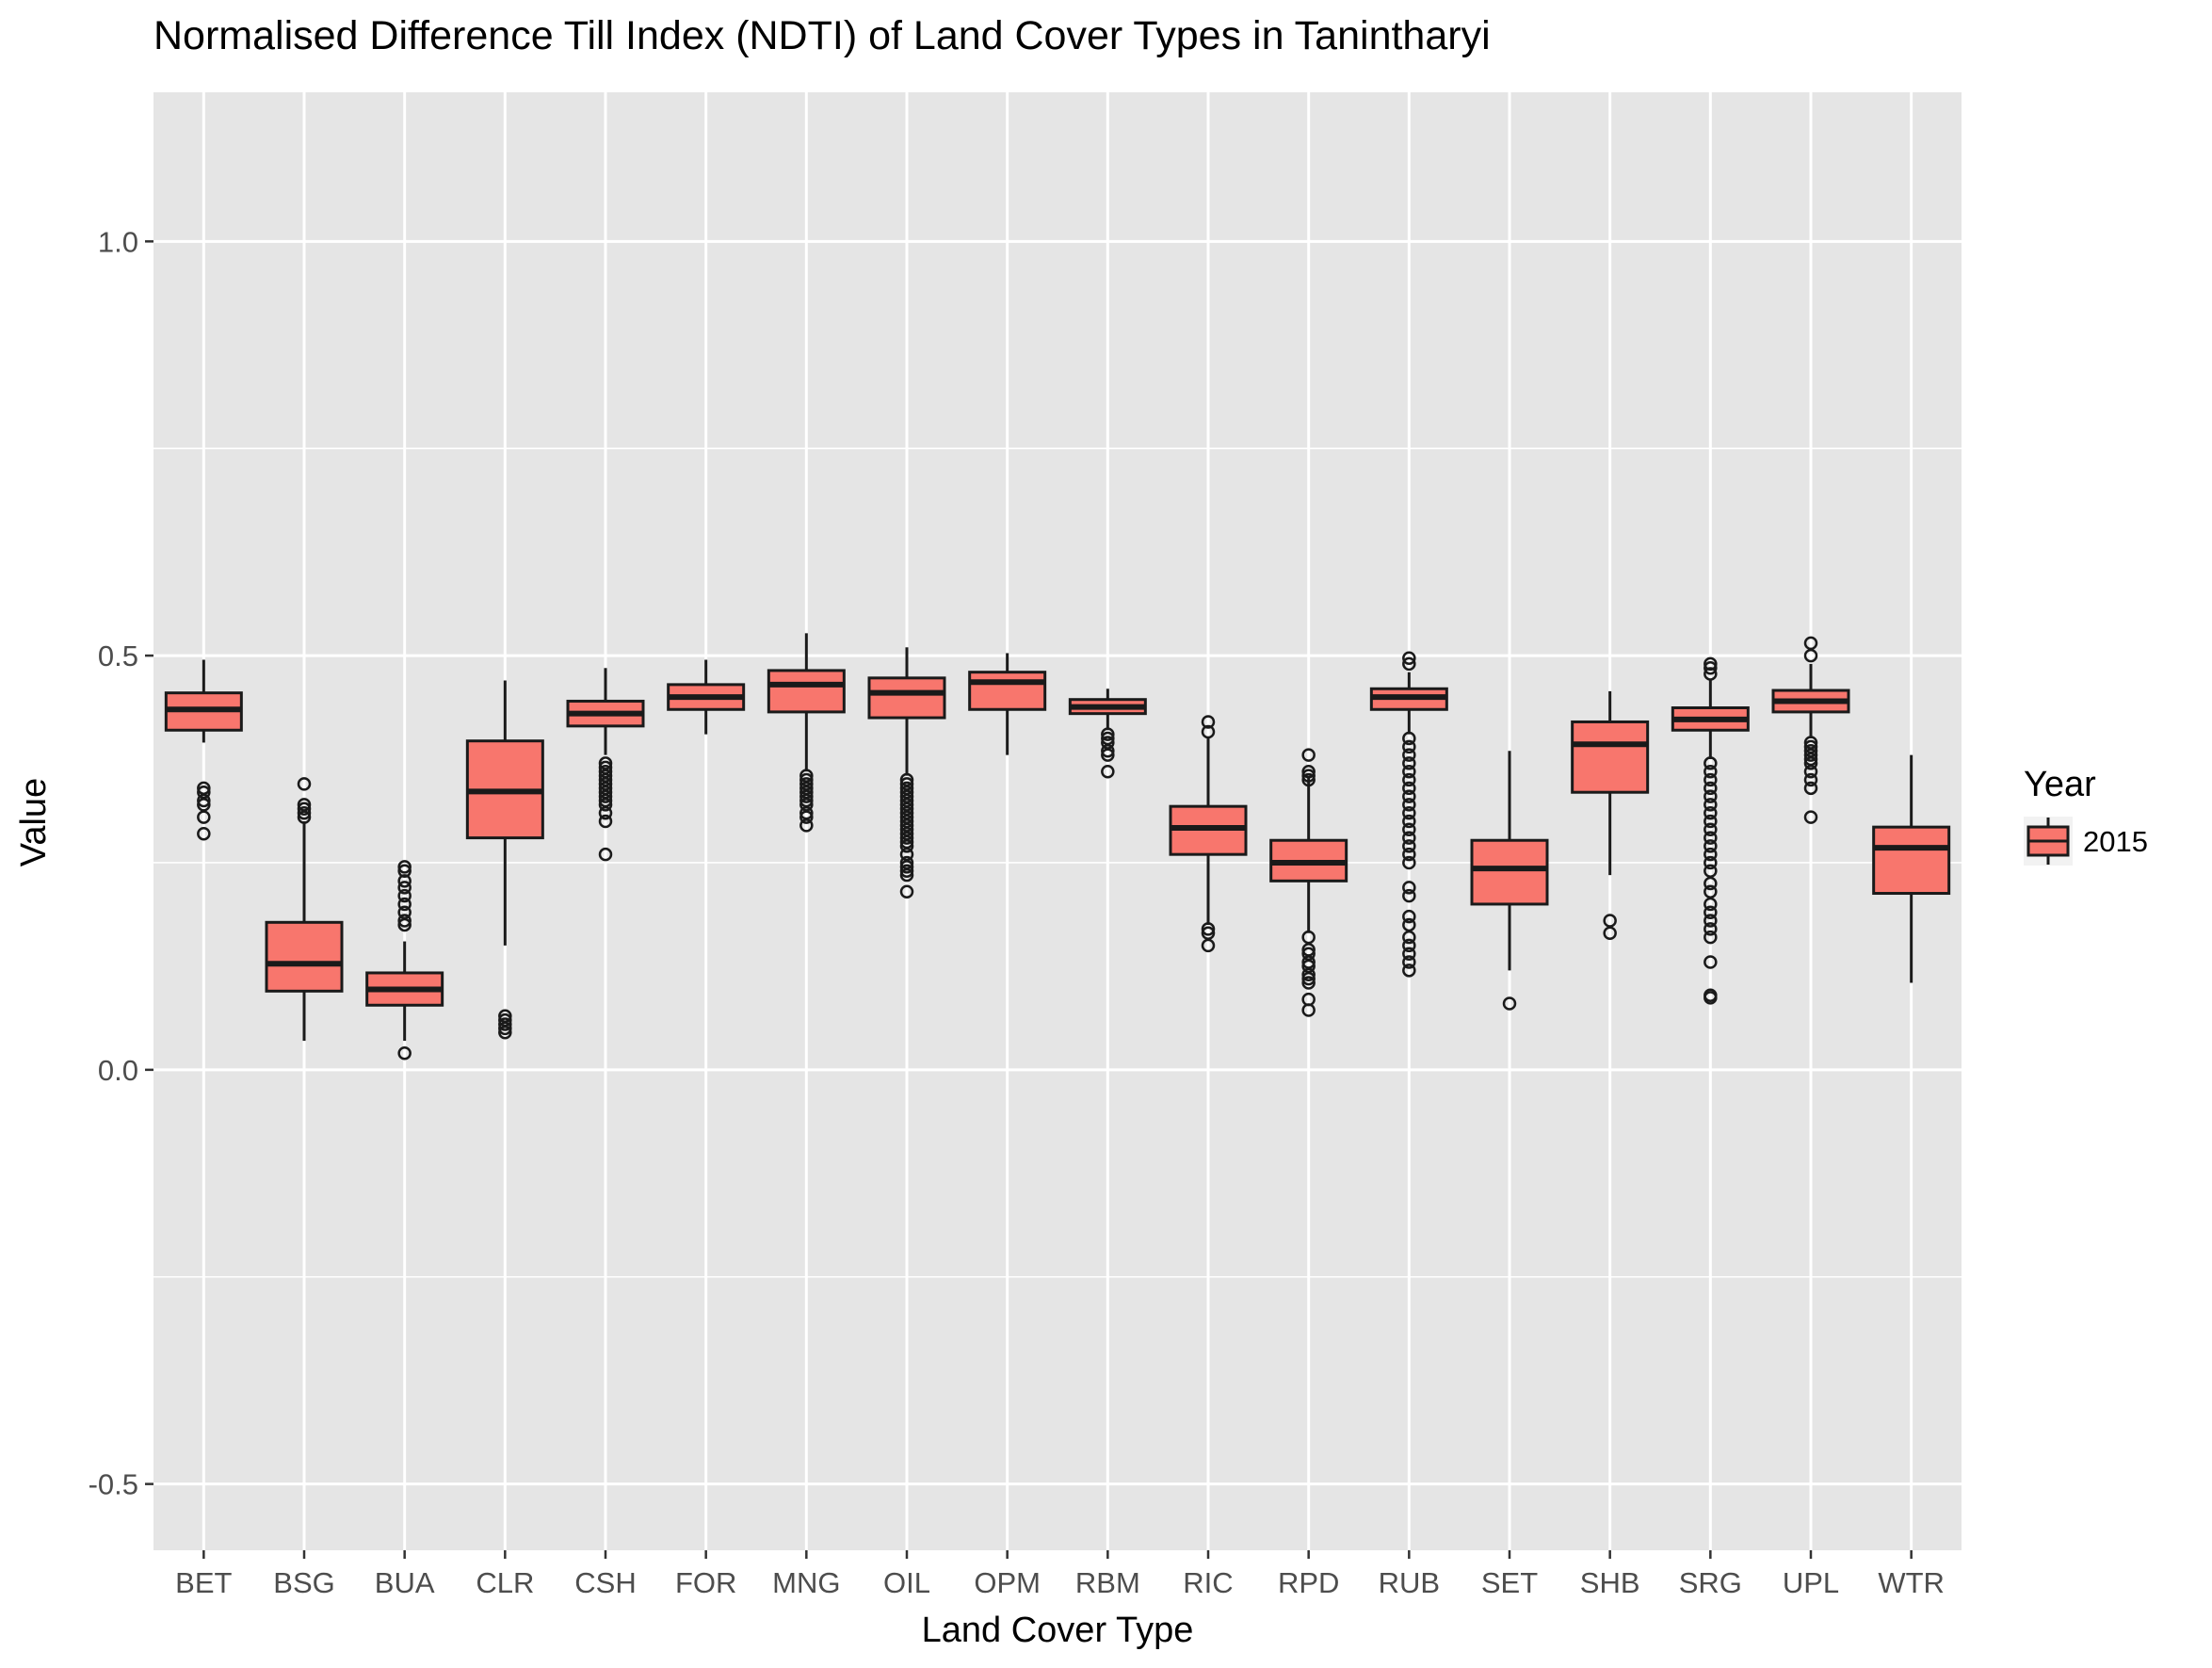 Image resolution: width=2212 pixels, height=1668 pixels. Describe the element at coordinates (806, 733) in the screenshot. I see `box-mng` at that location.